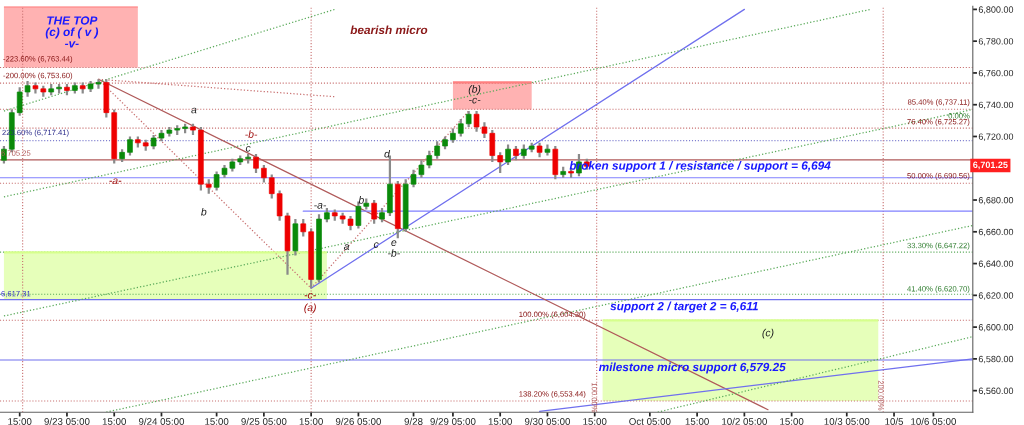  Describe the element at coordinates (996, 296) in the screenshot. I see `y-tick-label: 6,620.00` at that location.